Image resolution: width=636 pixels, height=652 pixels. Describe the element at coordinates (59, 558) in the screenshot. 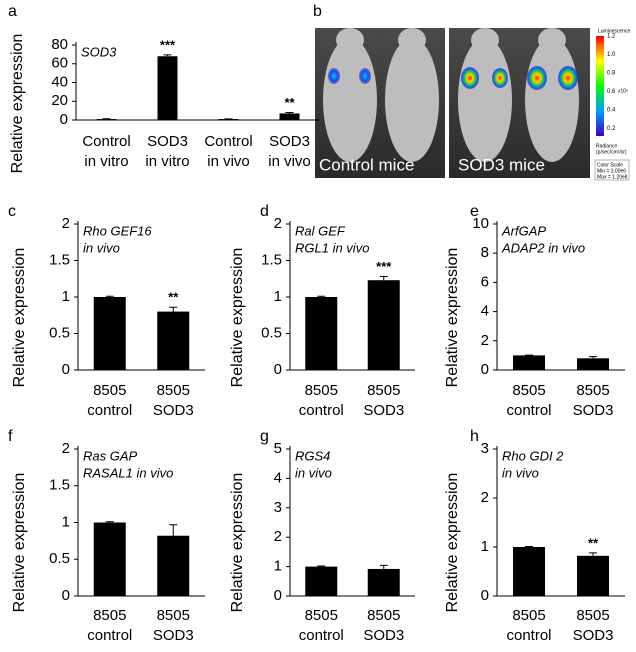

I see `y-tick-label: 0.5` at that location.